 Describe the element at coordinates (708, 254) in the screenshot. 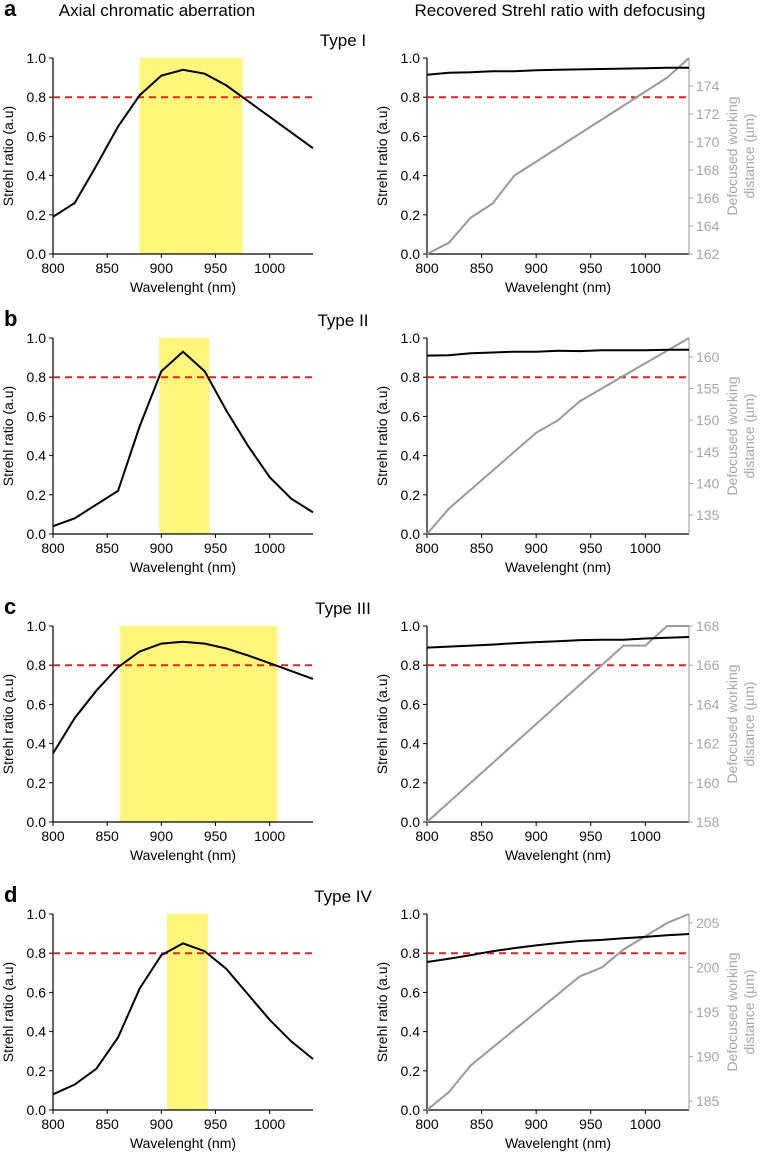

I see `y2-tick-label: 162` at that location.